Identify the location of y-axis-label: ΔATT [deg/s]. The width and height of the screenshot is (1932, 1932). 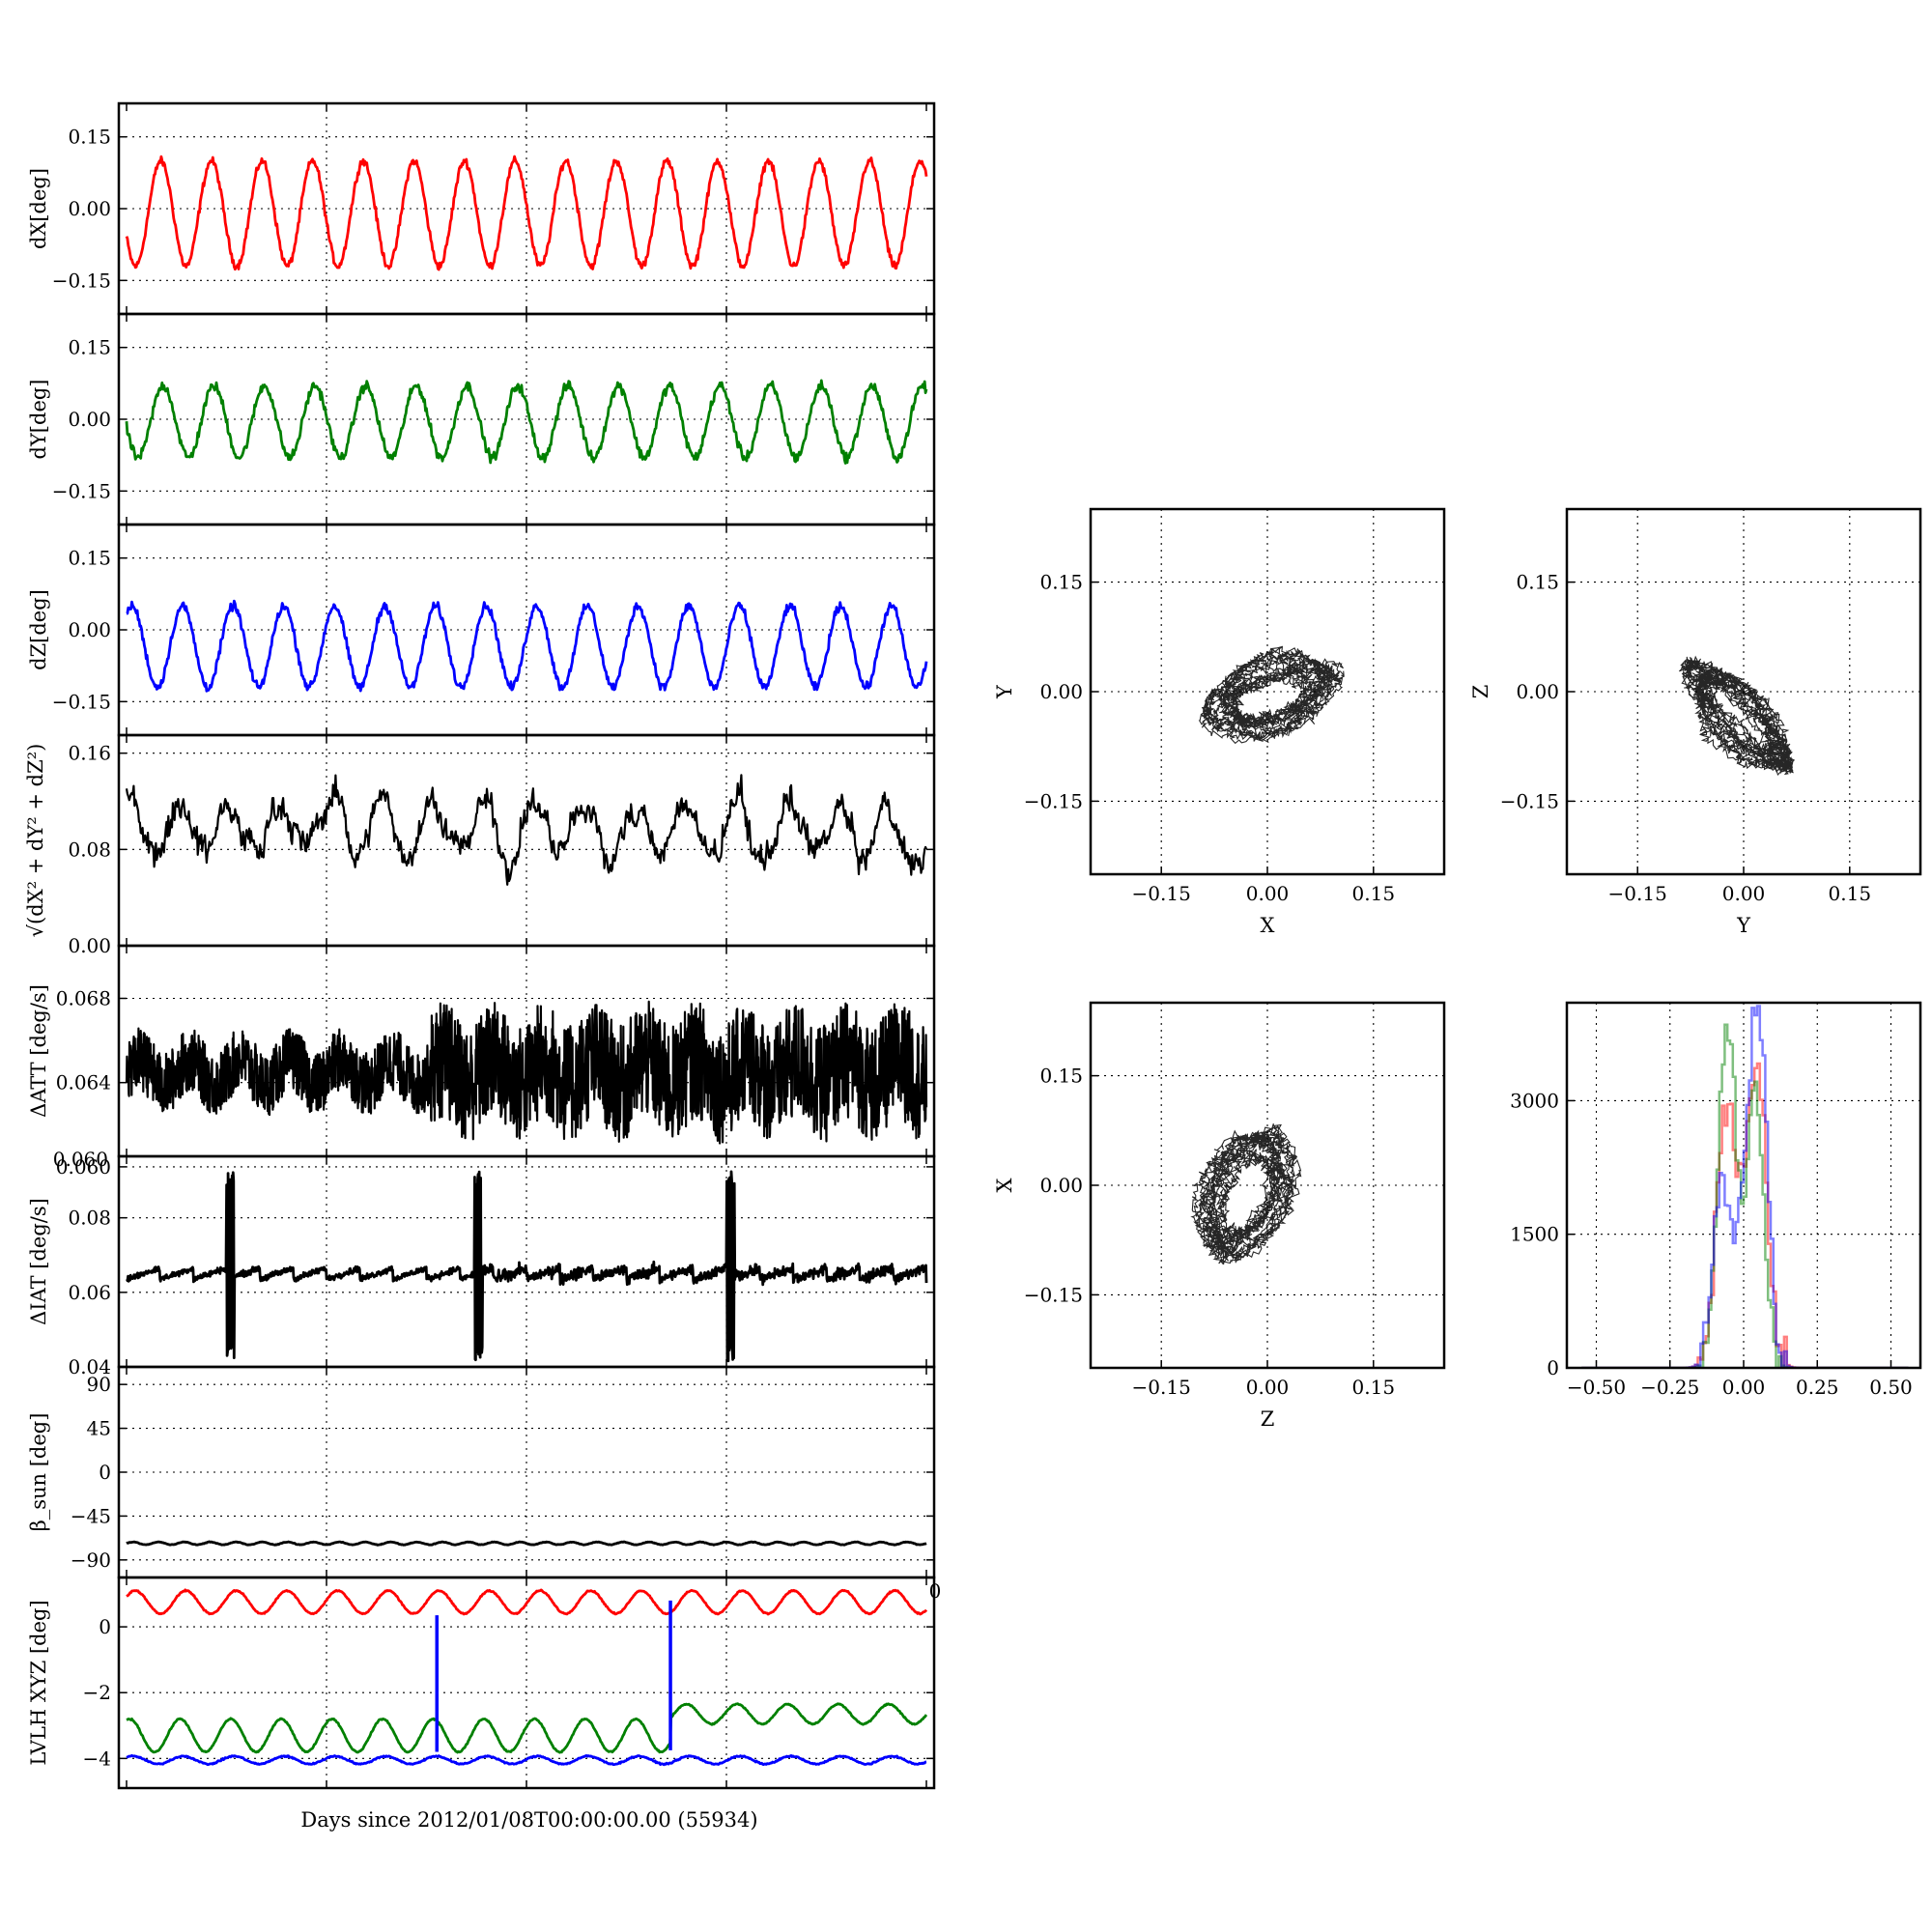
(38, 1051).